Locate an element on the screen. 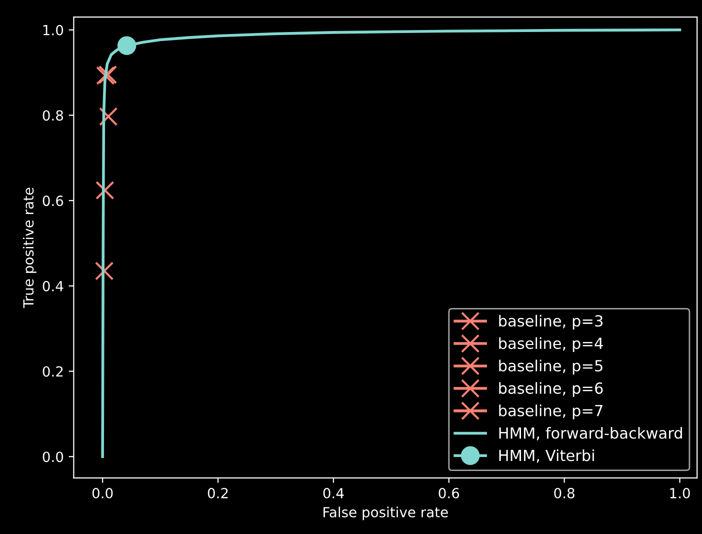 The width and height of the screenshot is (702, 534). x-tick-label: 0.0 is located at coordinates (102, 493).